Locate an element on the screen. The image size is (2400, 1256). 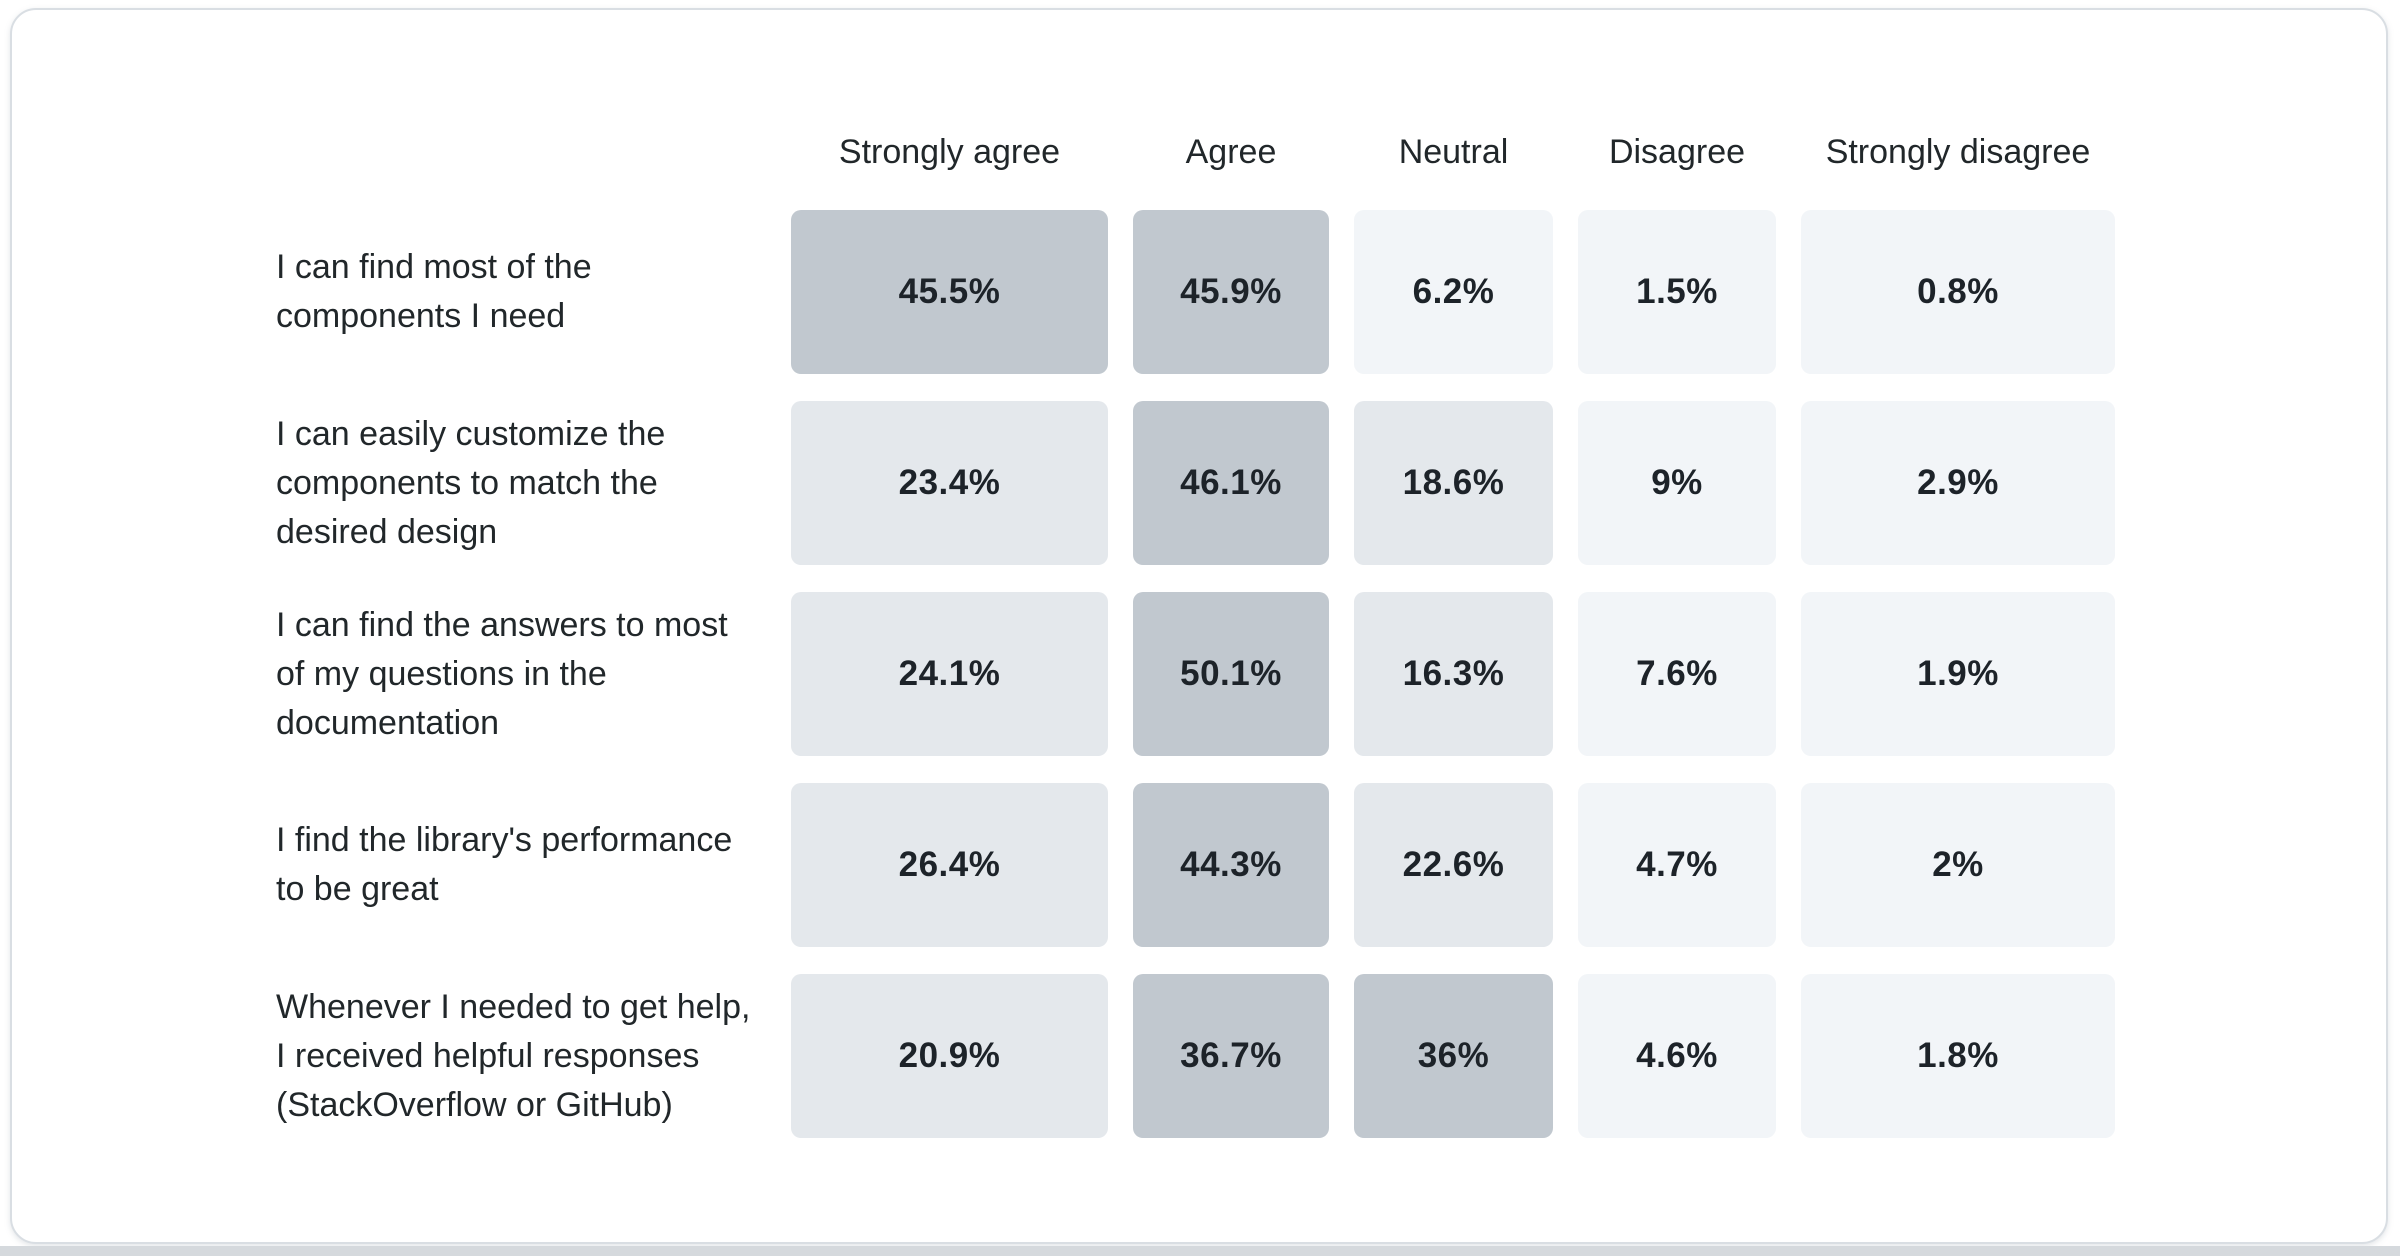
heatmap-cell: 26.4% is located at coordinates (949, 865).